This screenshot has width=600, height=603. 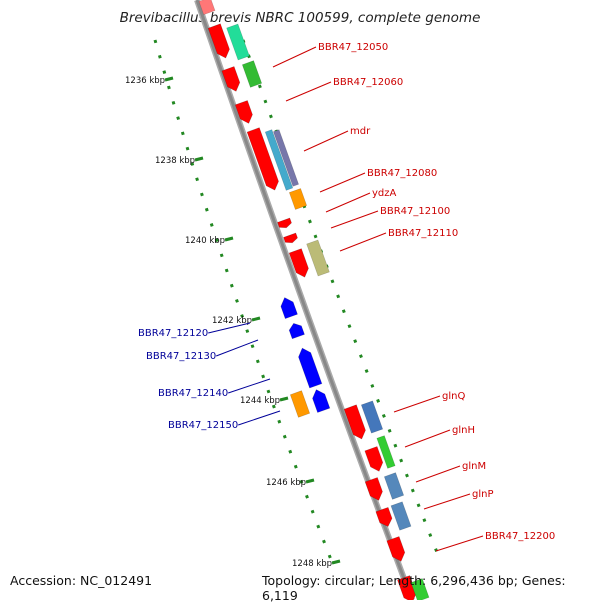 What do you see at coordinates (312, 564) in the screenshot?
I see `tick-label: 1248 kbp` at bounding box center [312, 564].